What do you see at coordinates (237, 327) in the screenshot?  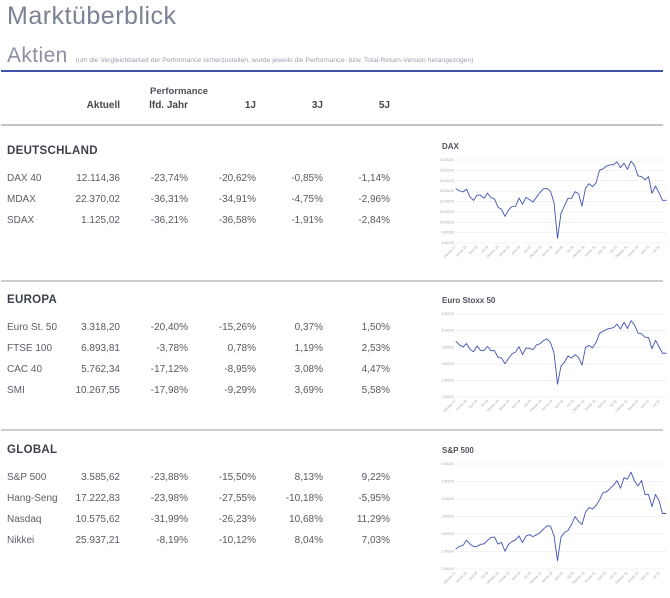 I see `value-cell: -15,26%` at bounding box center [237, 327].